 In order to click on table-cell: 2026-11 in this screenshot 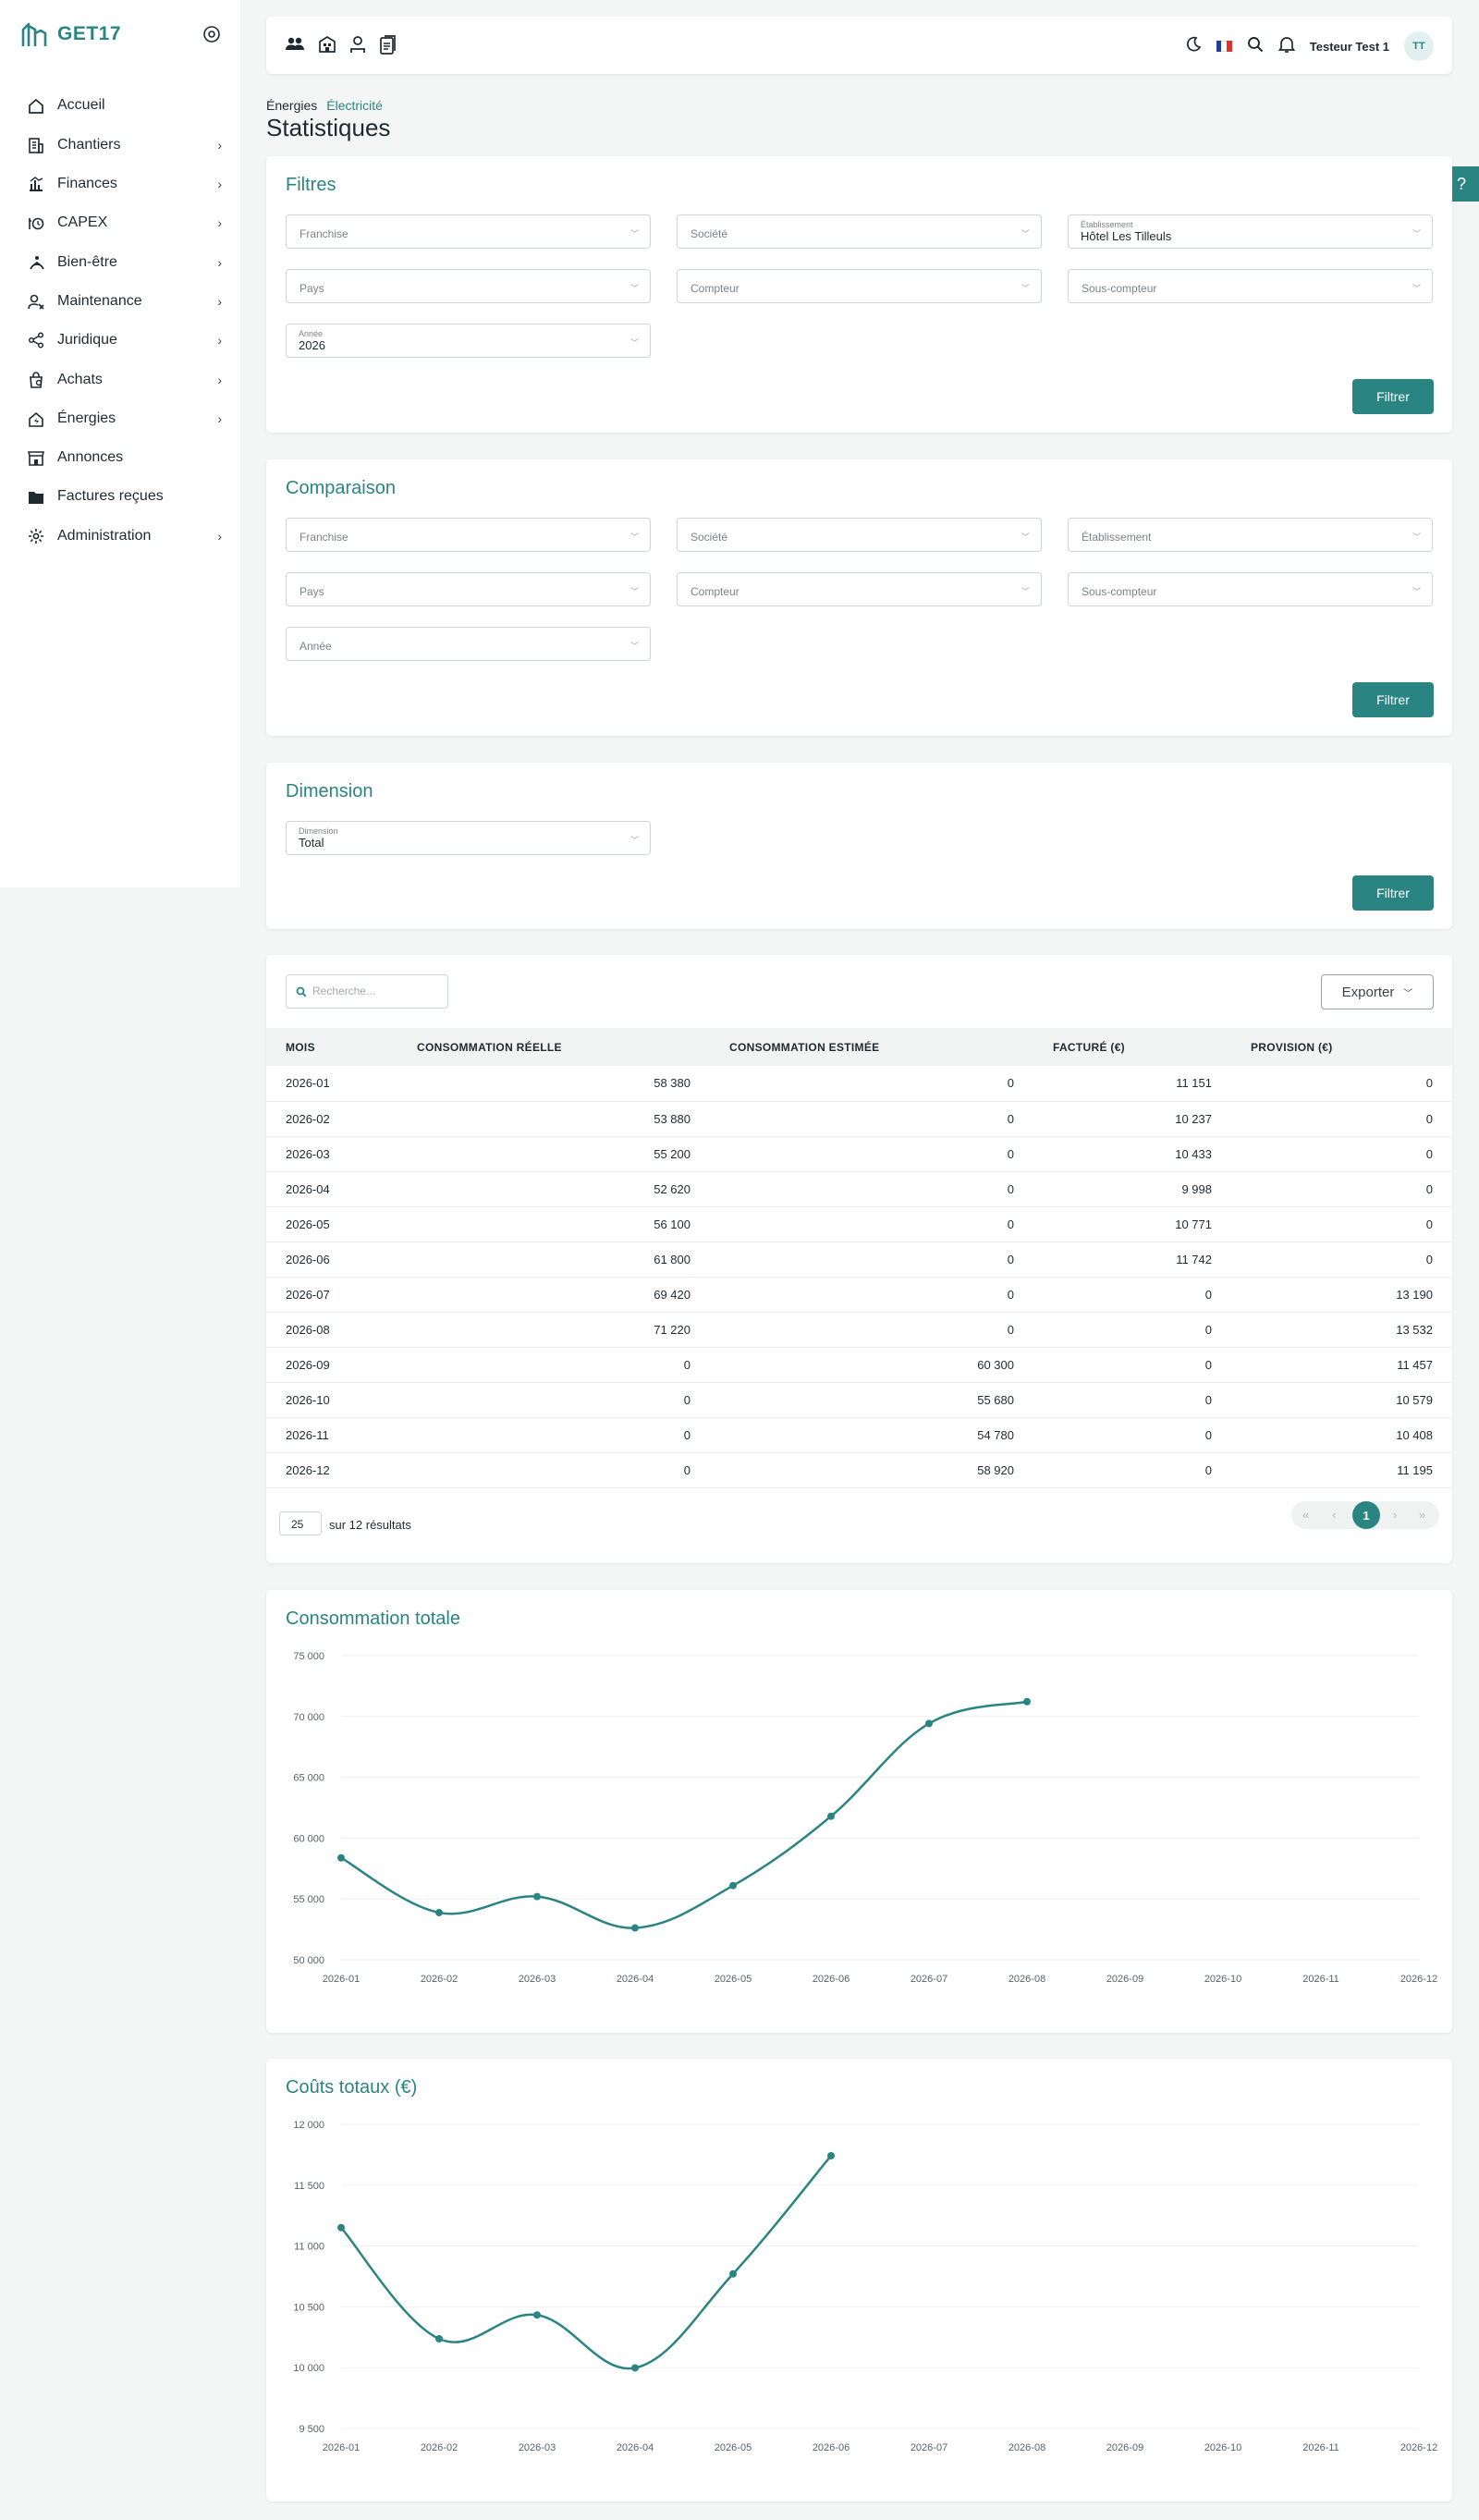, I will do `click(331, 1435)`.